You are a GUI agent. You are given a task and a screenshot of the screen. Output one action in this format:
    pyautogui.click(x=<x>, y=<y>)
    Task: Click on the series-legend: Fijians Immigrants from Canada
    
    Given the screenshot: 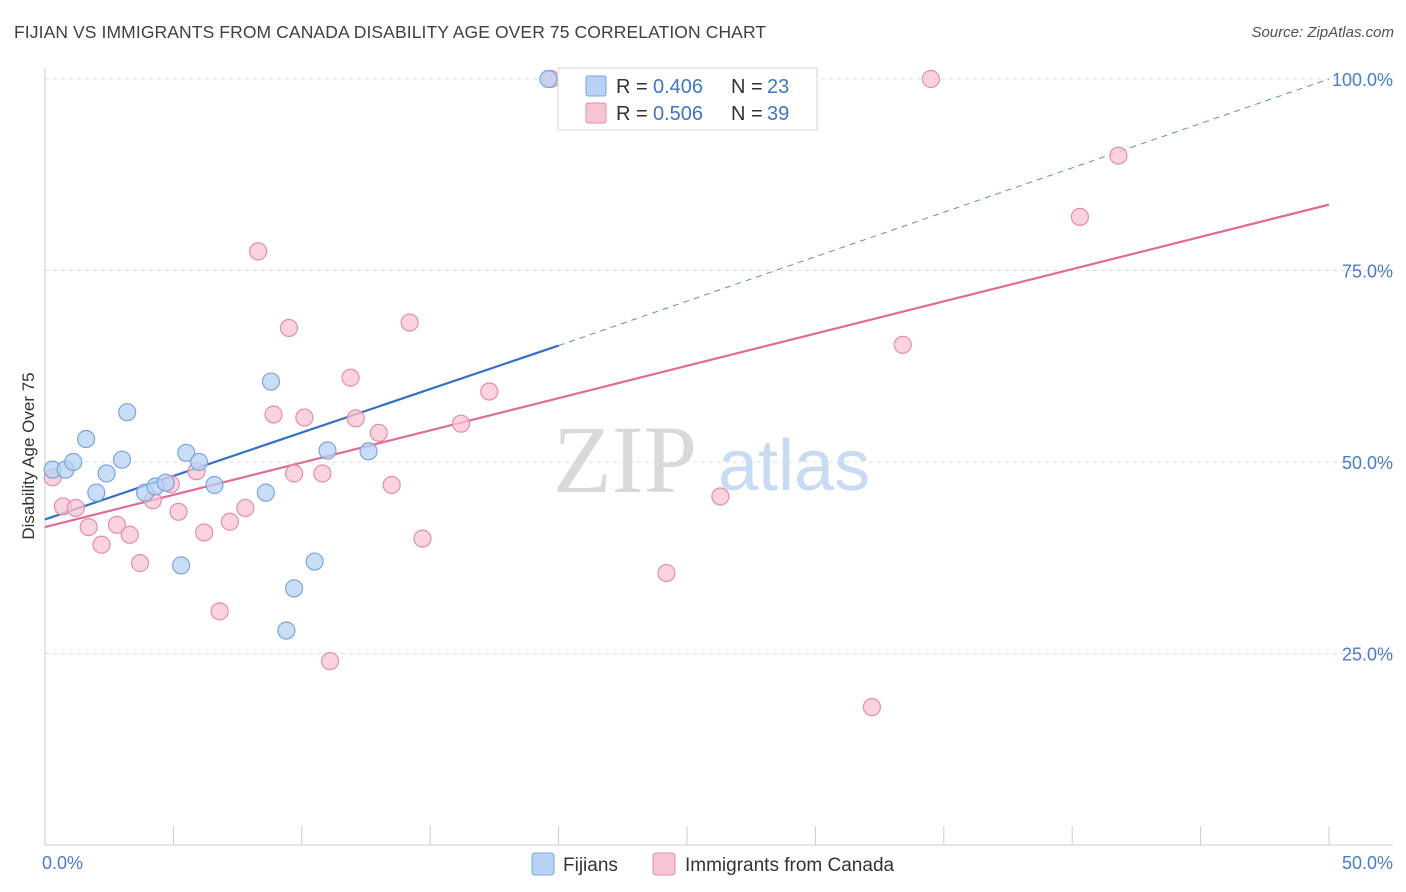 What is the action you would take?
    pyautogui.click(x=713, y=864)
    